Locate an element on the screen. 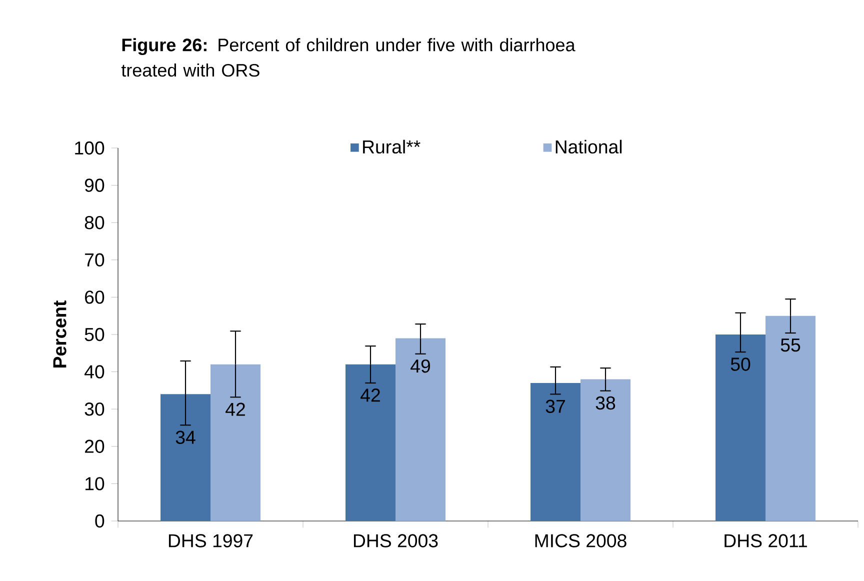 This screenshot has width=864, height=581. y-tick-label: 10 is located at coordinates (95, 483).